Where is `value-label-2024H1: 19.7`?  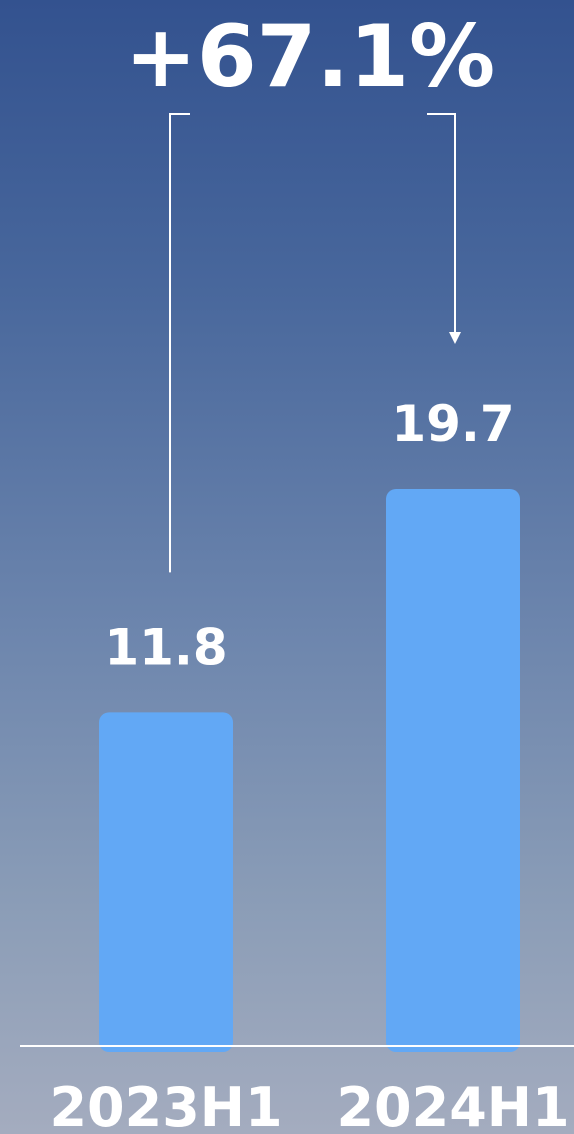
value-label-2024H1: 19.7 is located at coordinates (452, 424).